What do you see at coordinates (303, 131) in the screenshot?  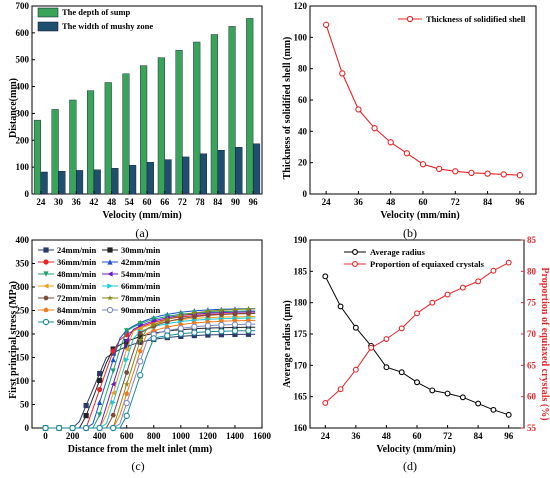 I see `panel-b-ytick-label: 40` at bounding box center [303, 131].